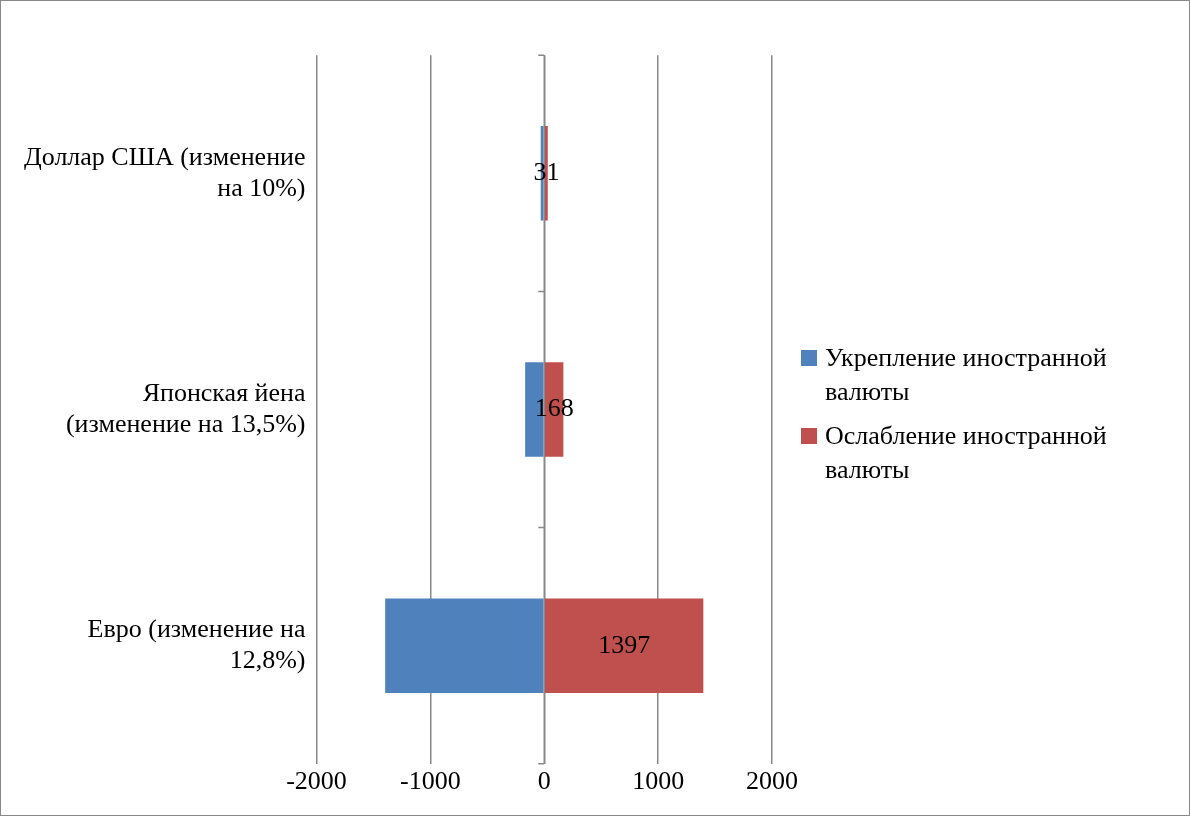 The width and height of the screenshot is (1190, 816). Describe the element at coordinates (185, 407) in the screenshot. I see `y-tick-label: Японская йена (изменение на 13,5%)` at that location.